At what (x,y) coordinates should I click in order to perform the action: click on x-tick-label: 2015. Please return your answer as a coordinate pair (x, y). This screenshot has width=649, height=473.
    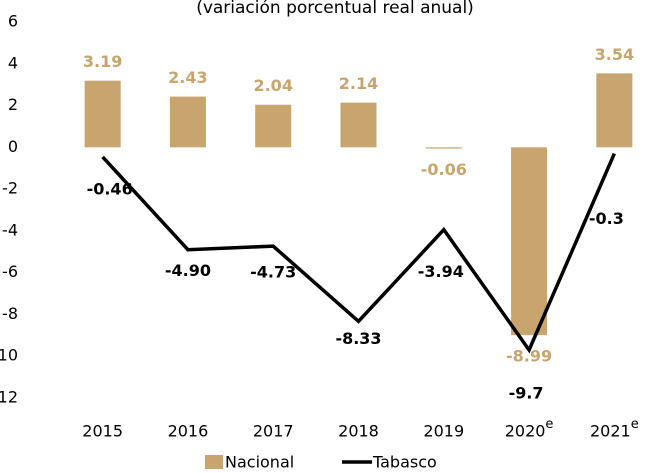
    Looking at the image, I should click on (102, 431).